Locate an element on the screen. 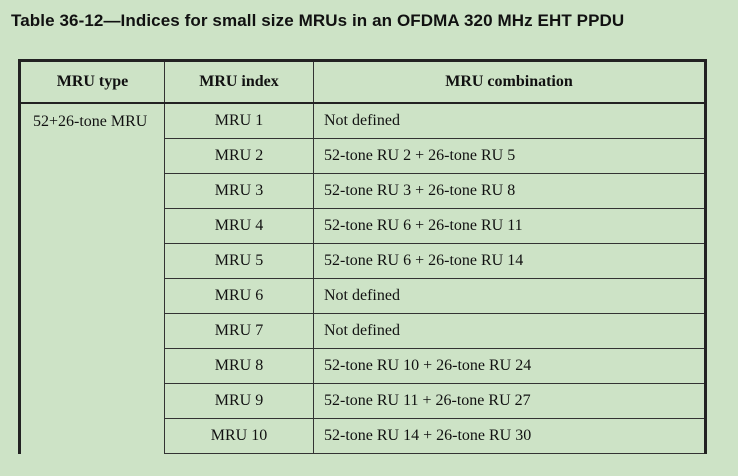  table-row: MRU 10 52-tone RU 14 + 26-tone RU 30 is located at coordinates (363, 436).